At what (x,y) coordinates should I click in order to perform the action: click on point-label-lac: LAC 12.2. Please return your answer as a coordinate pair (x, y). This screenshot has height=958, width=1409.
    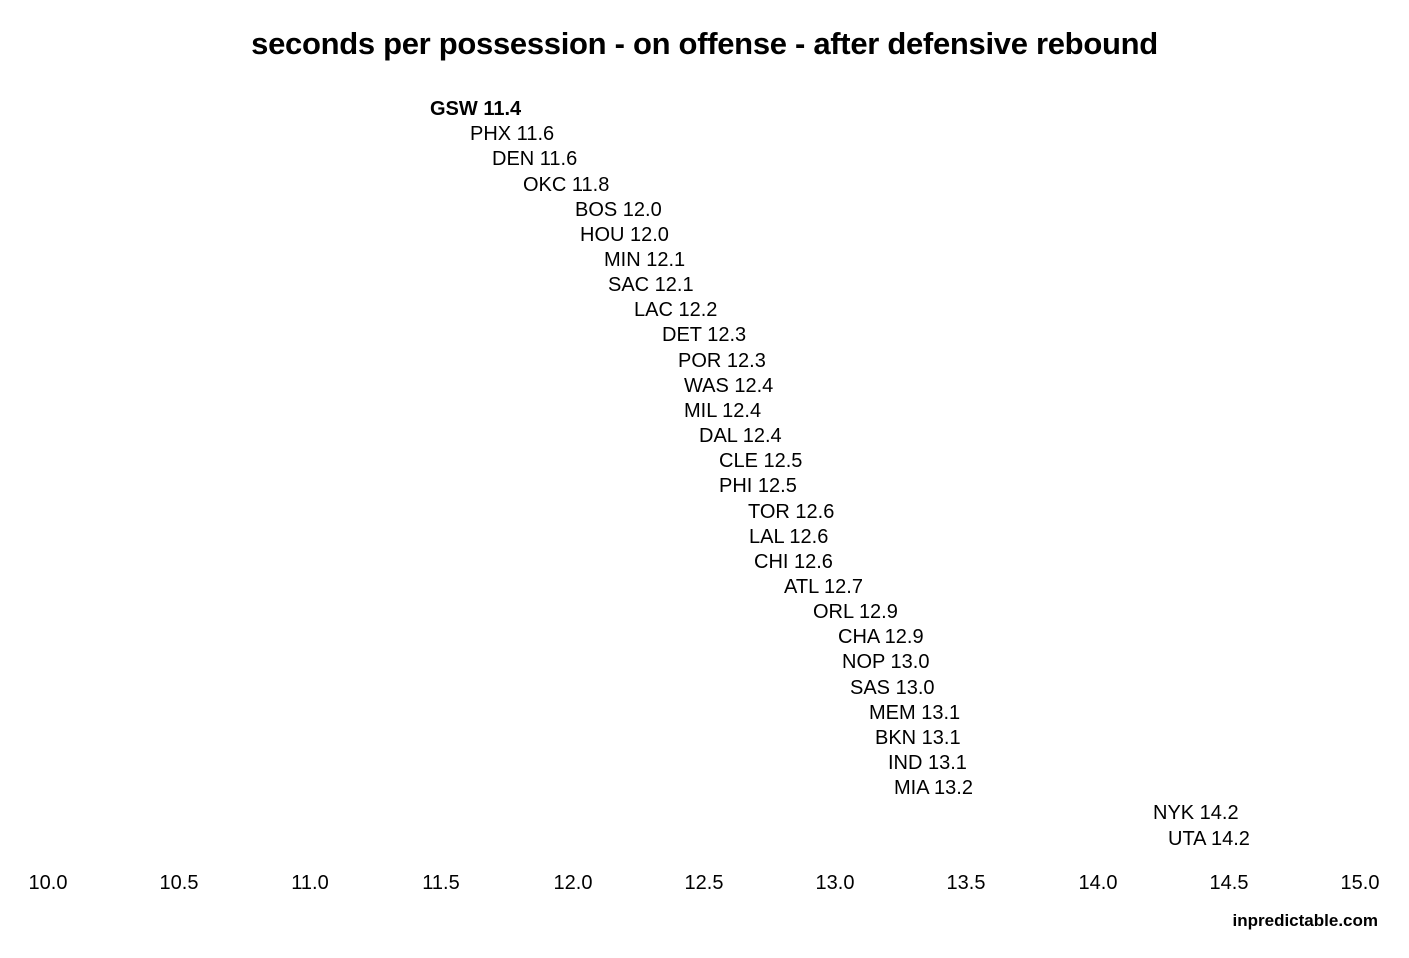
    Looking at the image, I should click on (676, 310).